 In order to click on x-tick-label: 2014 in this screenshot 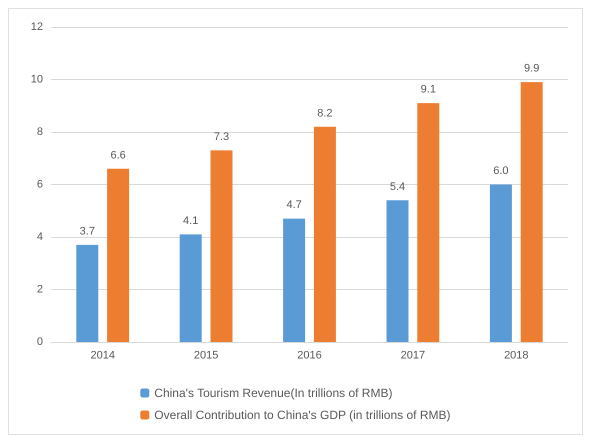, I will do `click(102, 356)`.